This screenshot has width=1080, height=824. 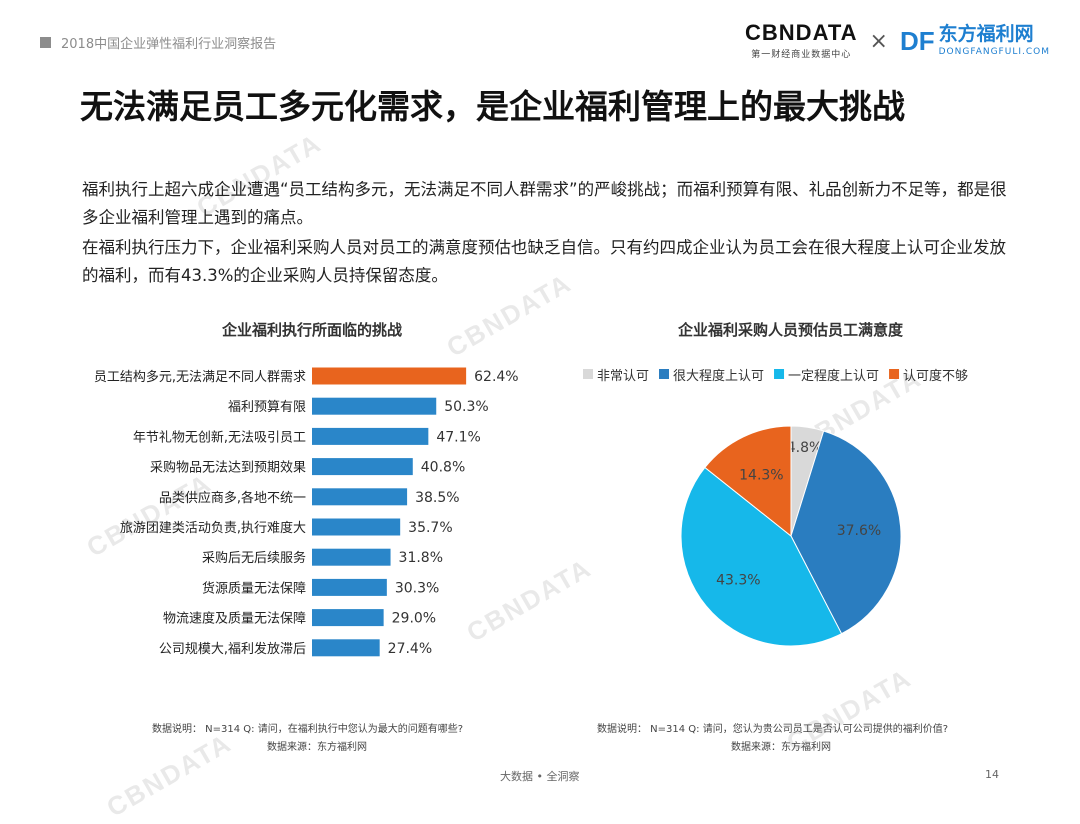 I want to click on dongfangfuli-logo: DF 东方福利网 DONGFANGFULI.COM, so click(x=974, y=40).